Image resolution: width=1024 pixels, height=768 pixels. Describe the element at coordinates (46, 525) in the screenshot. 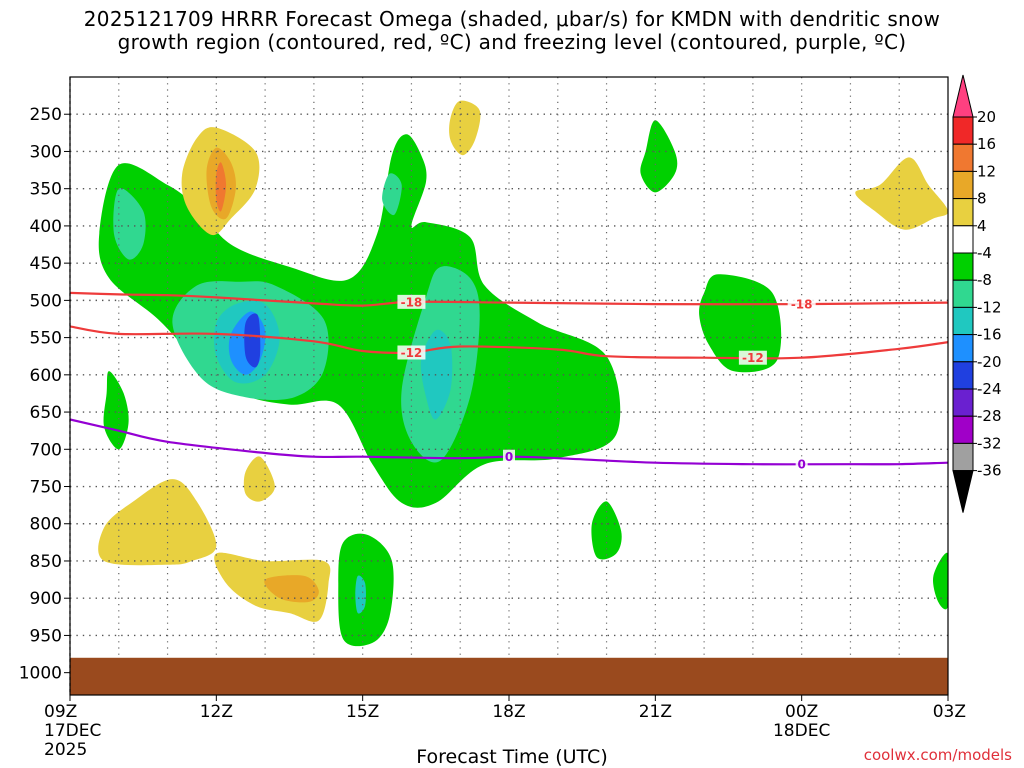

I see `y-tick-label: 800` at that location.